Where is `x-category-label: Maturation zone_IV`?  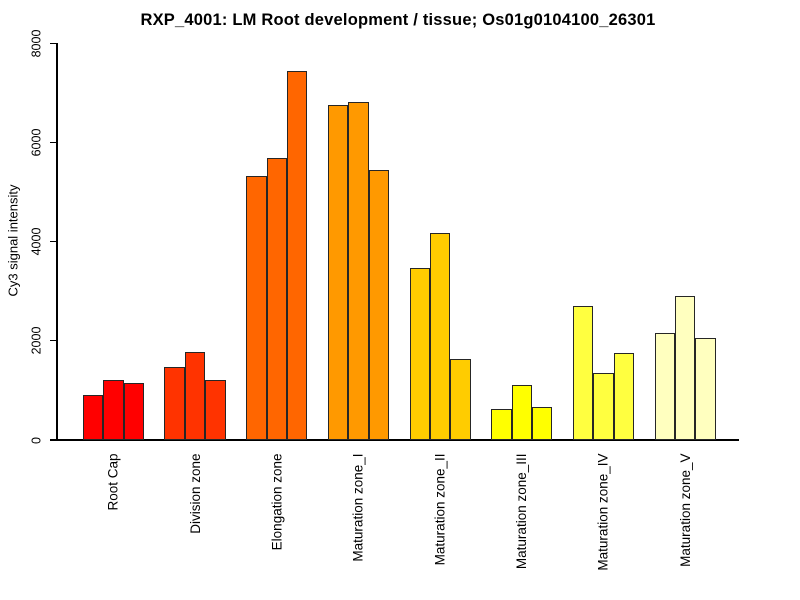
x-category-label: Maturation zone_IV is located at coordinates (604, 512).